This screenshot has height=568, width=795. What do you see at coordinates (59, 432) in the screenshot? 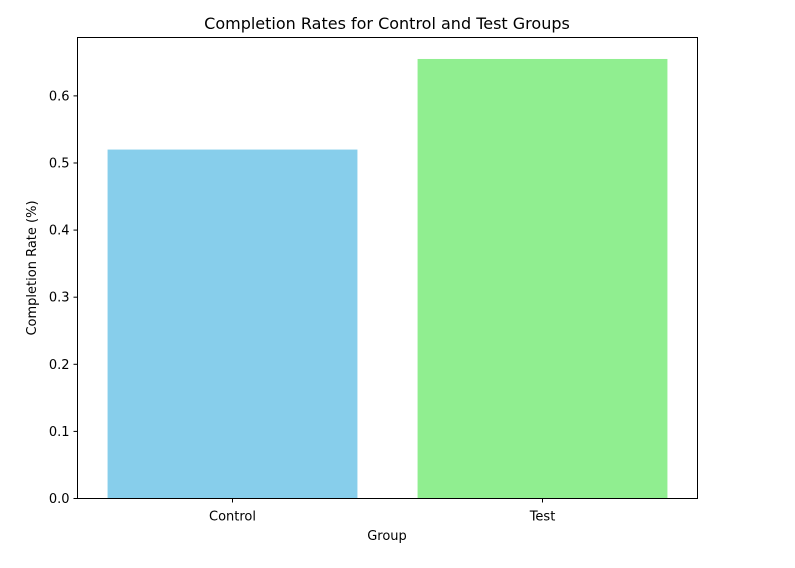
I see `y-tick-label: 0.1` at bounding box center [59, 432].